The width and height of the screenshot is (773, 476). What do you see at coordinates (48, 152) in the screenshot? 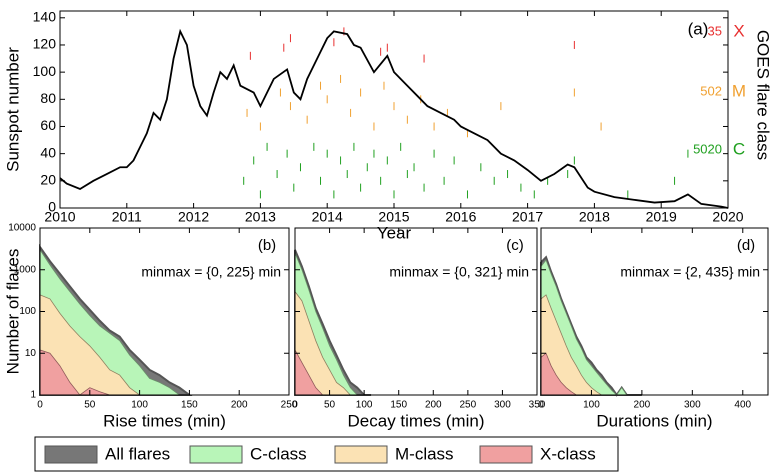
I see `y-tick-label: 40` at bounding box center [48, 152].